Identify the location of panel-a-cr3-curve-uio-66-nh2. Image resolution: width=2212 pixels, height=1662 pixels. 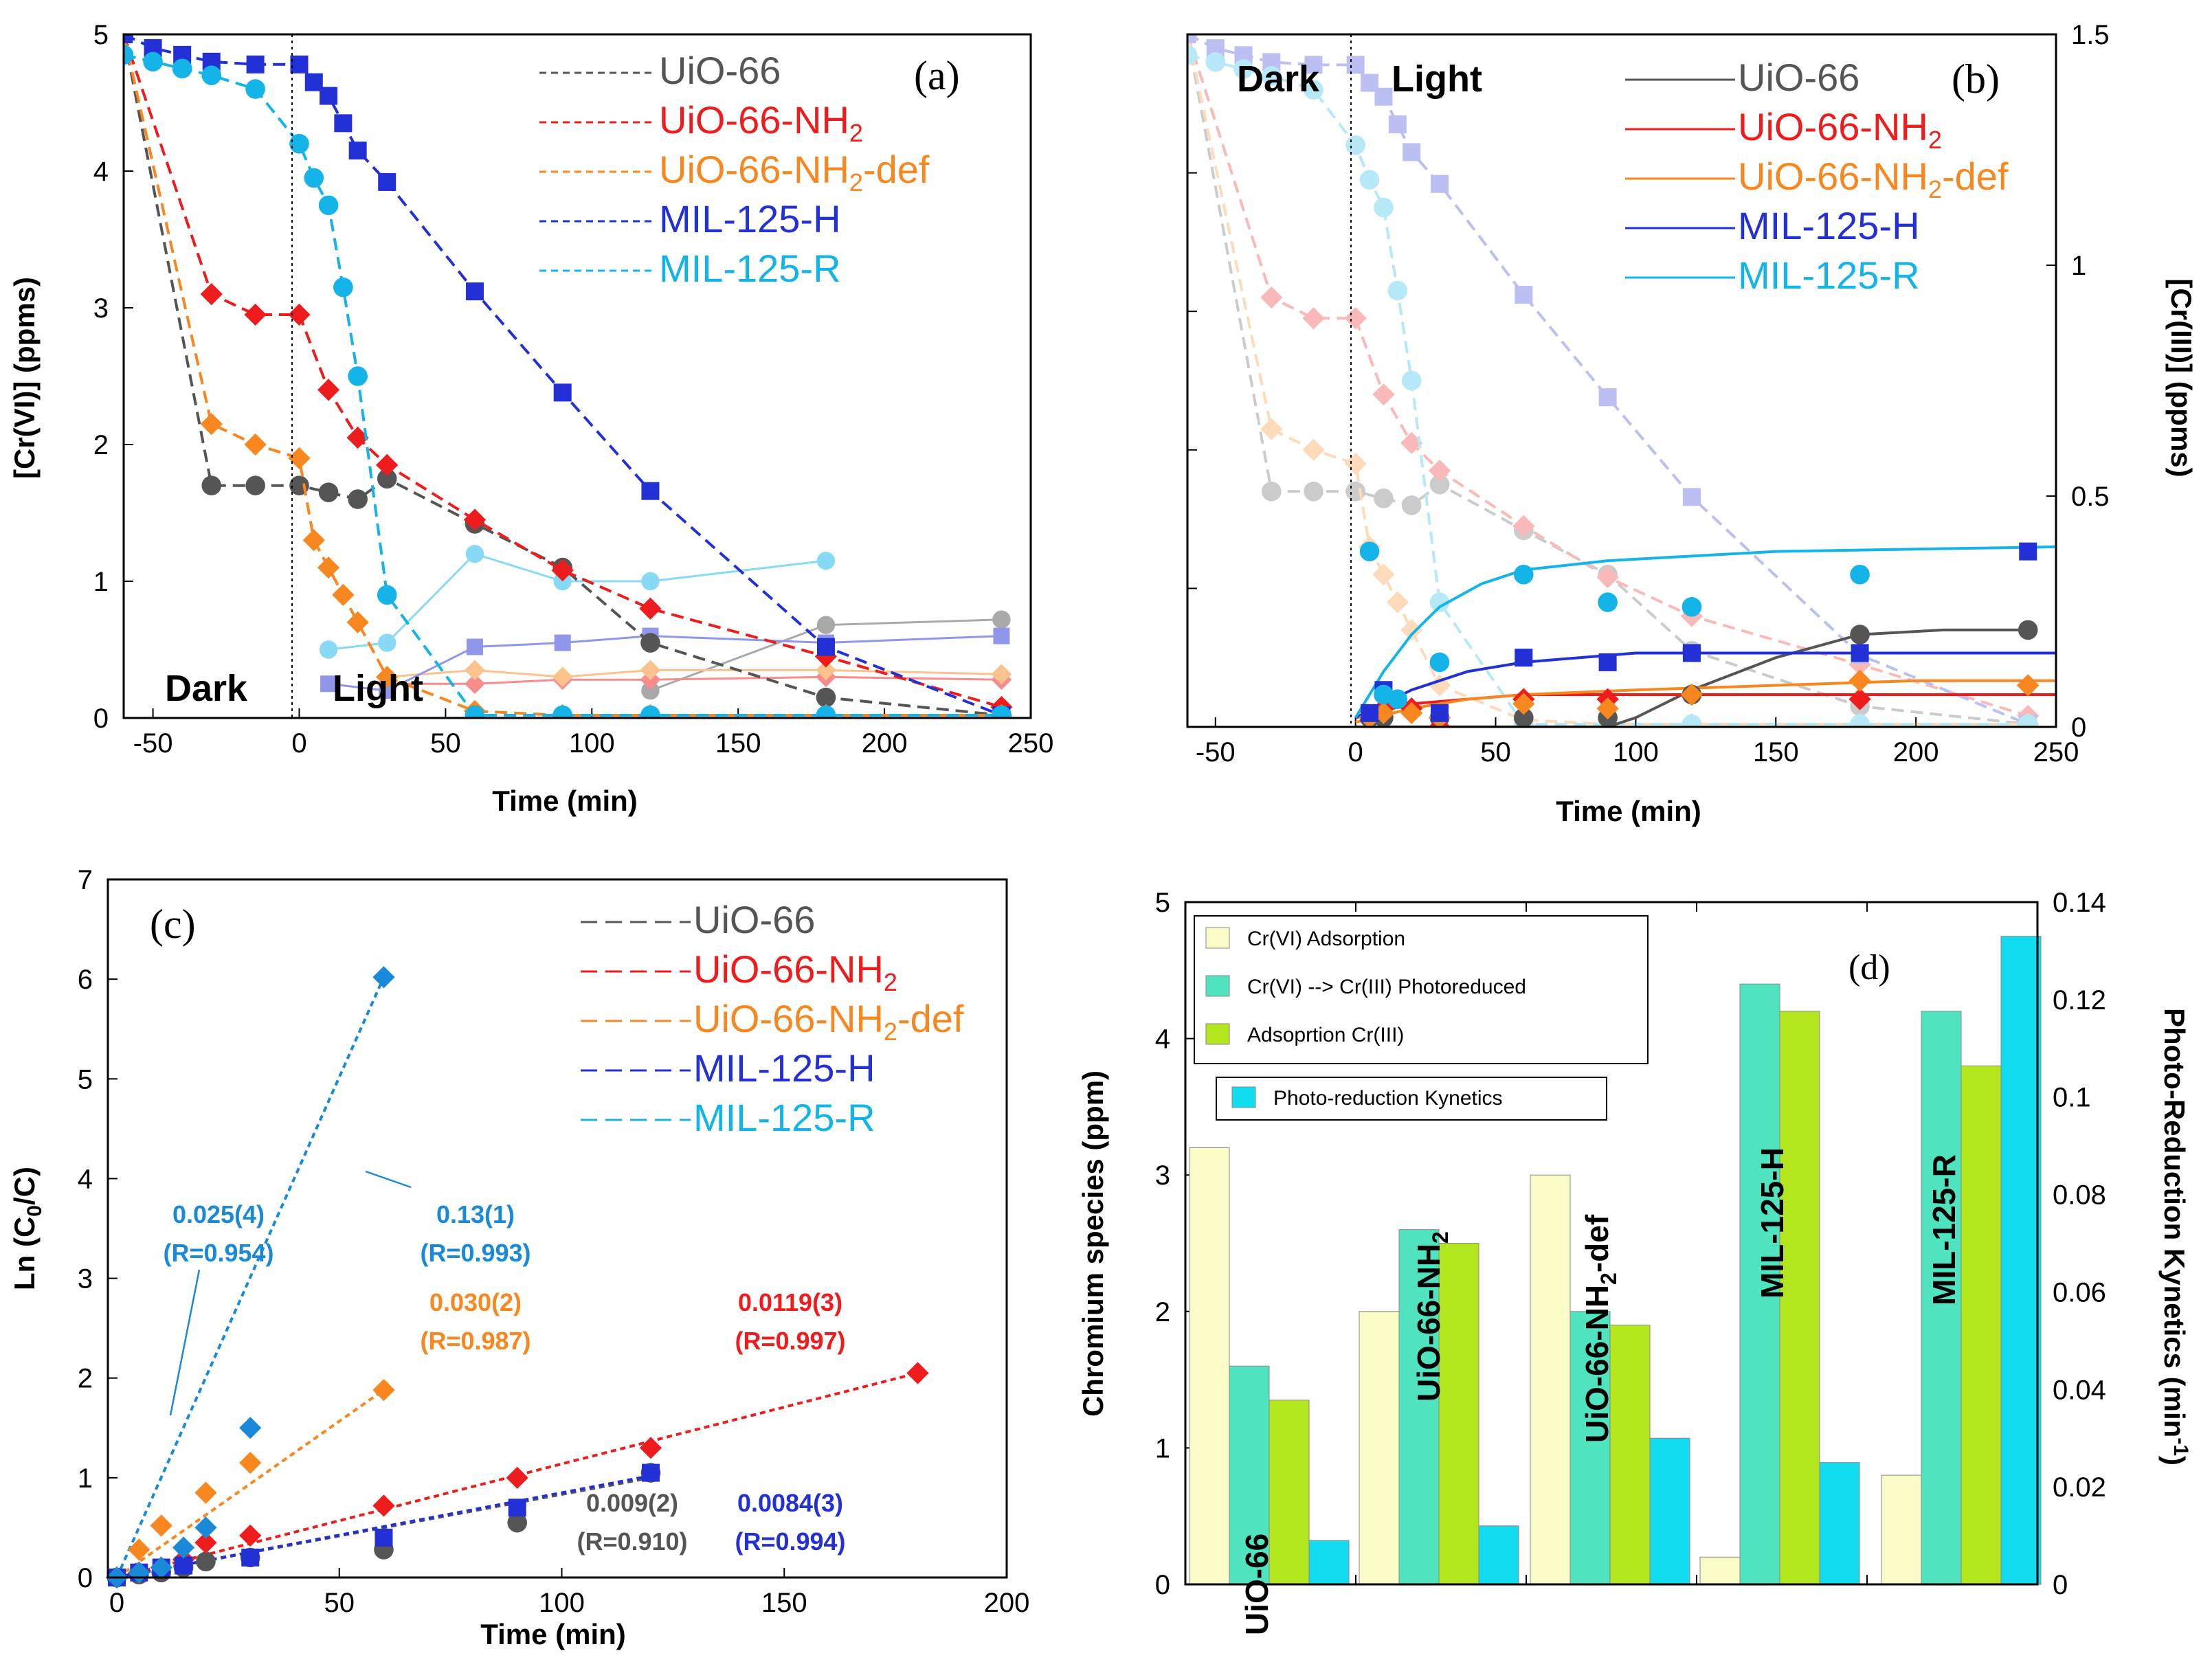
(694, 680).